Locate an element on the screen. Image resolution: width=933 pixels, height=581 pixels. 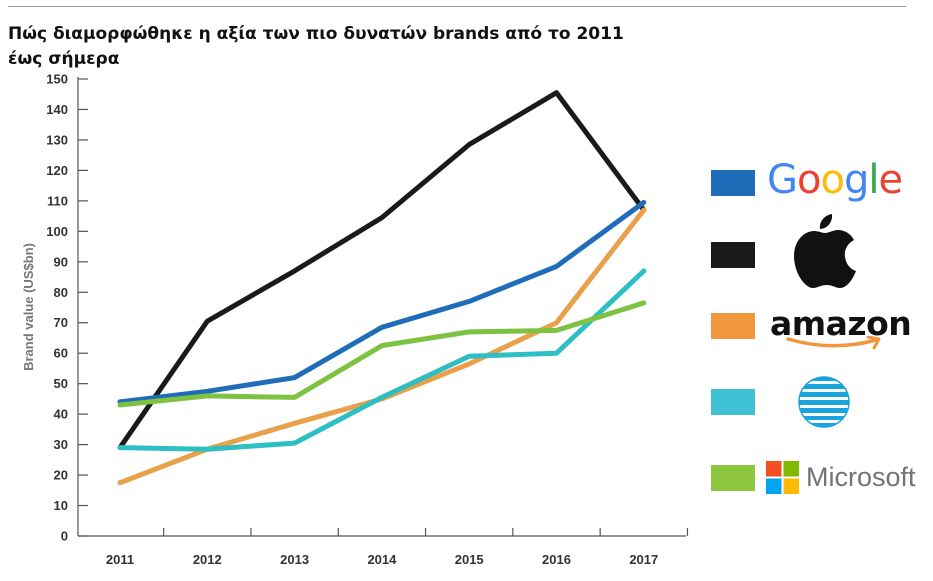
y-tick-label: 20 is located at coordinates (61, 475).